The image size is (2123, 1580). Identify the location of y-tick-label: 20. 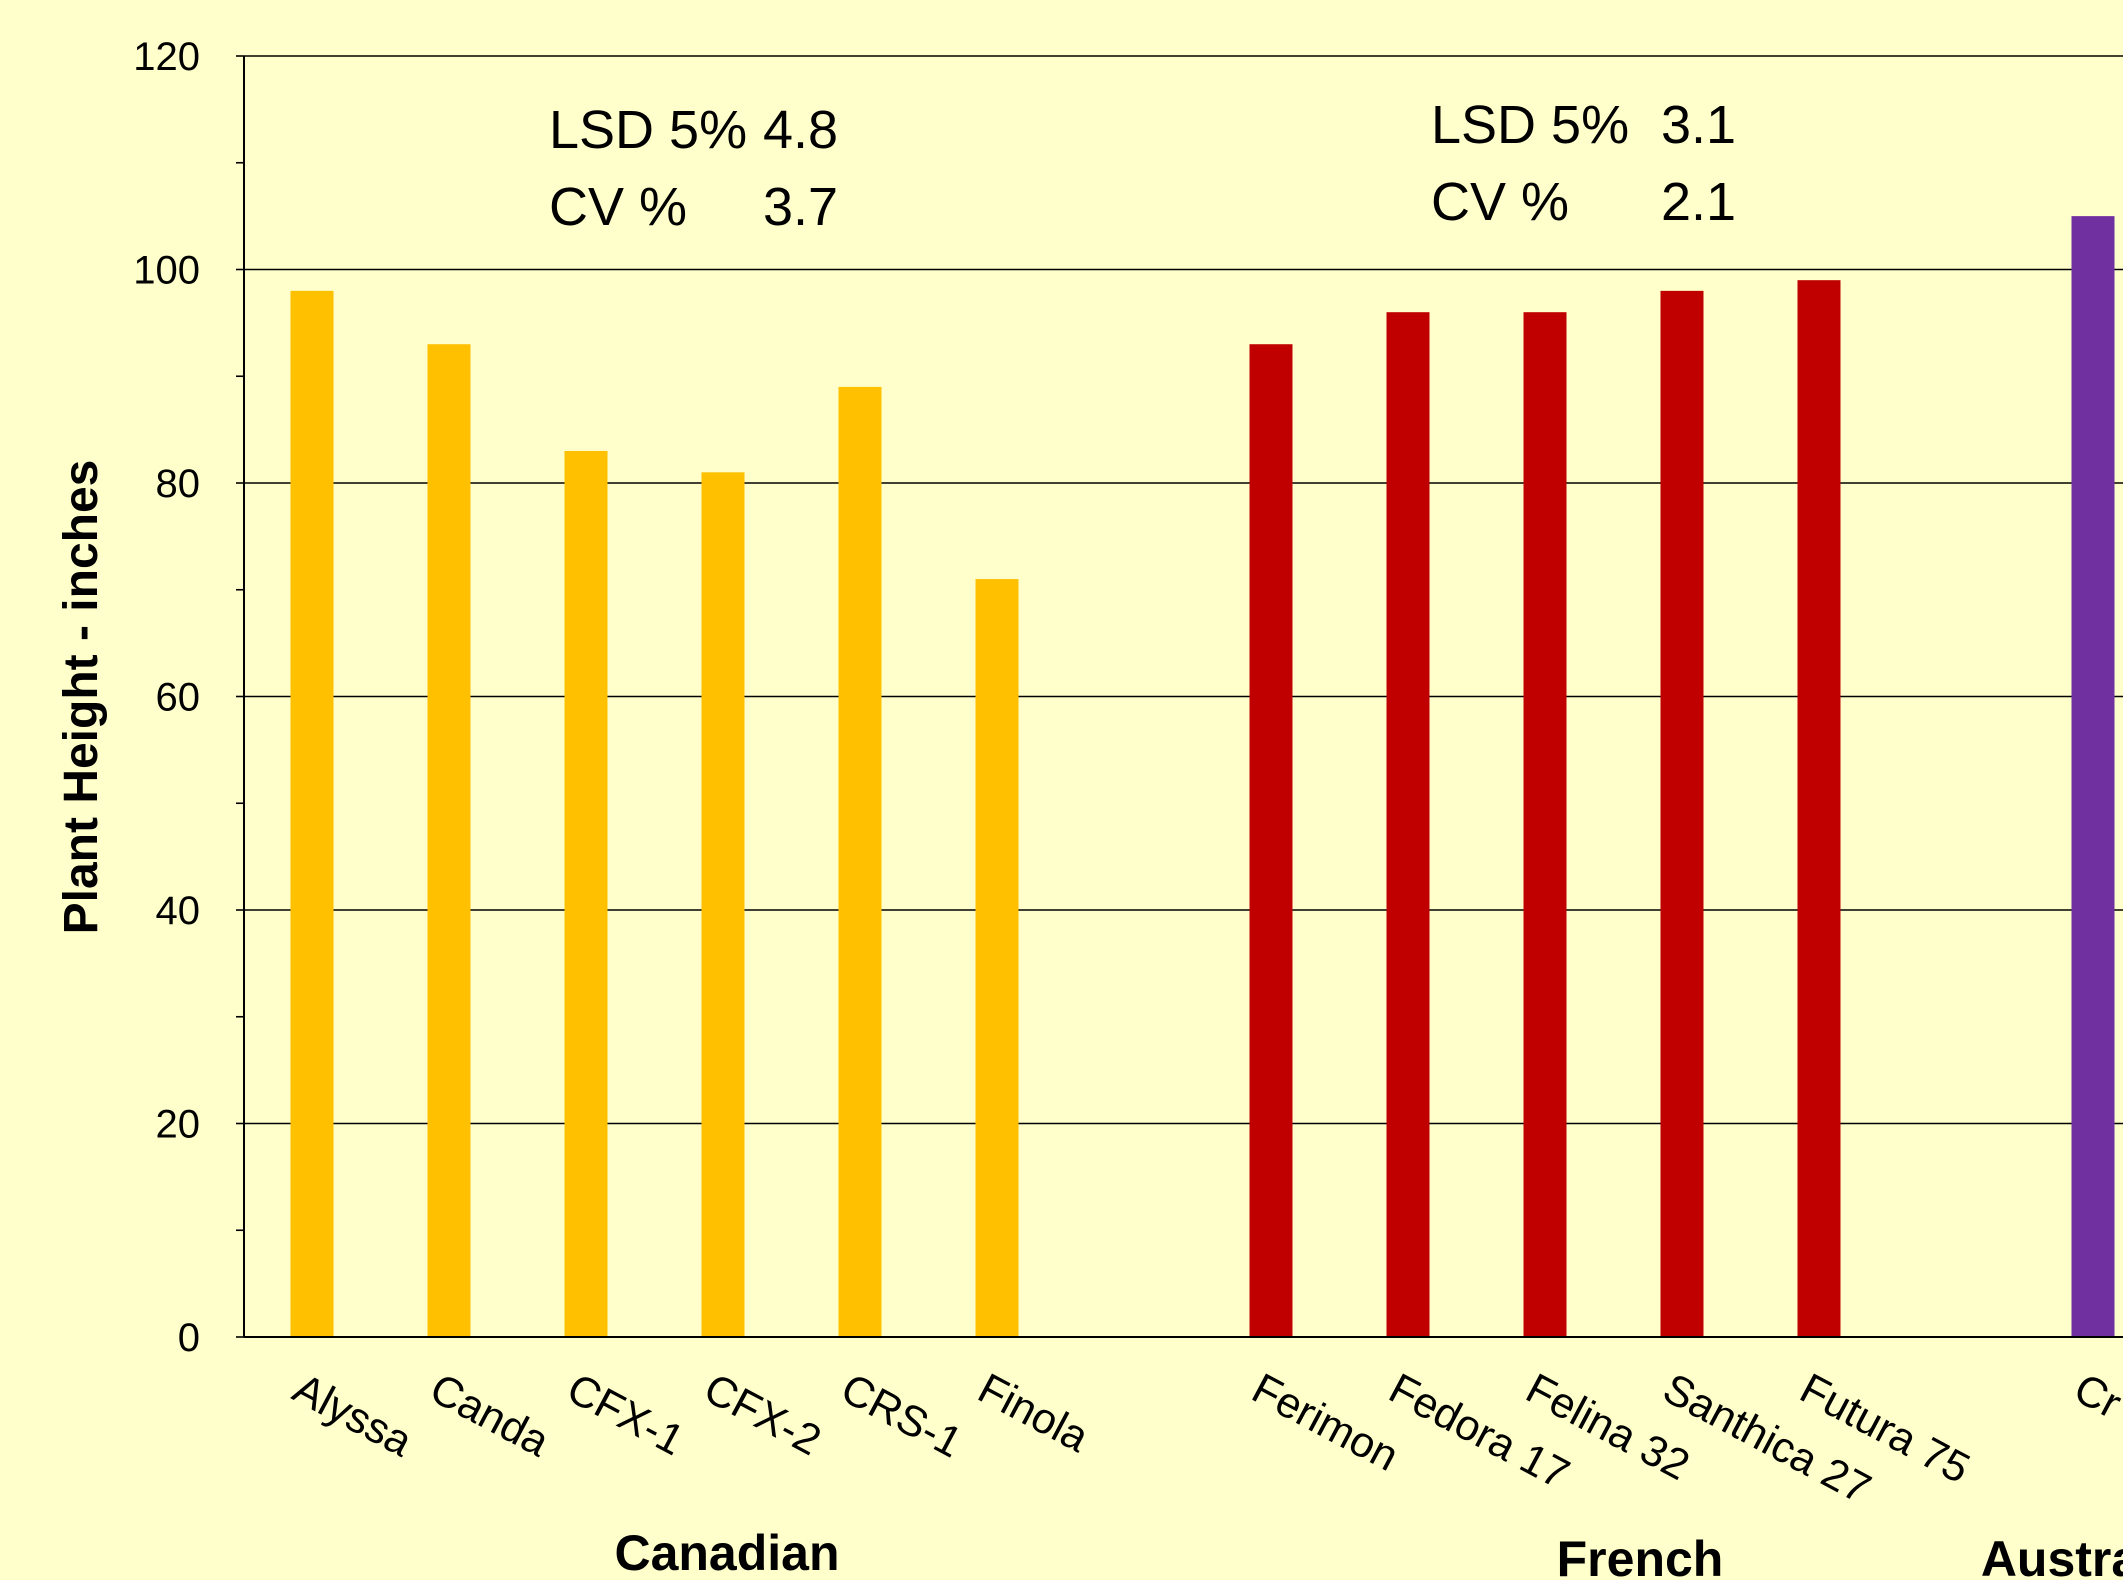
(178, 1125).